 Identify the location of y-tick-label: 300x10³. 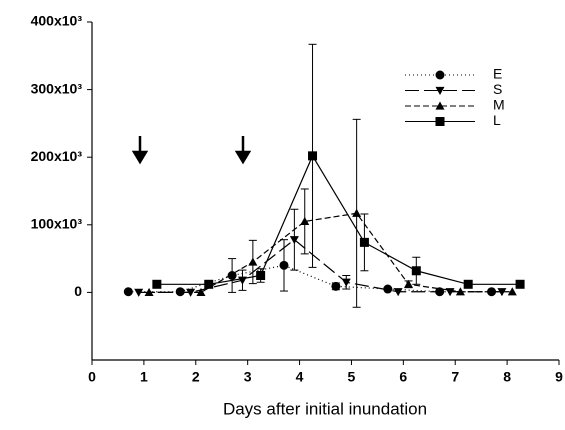
(57, 88).